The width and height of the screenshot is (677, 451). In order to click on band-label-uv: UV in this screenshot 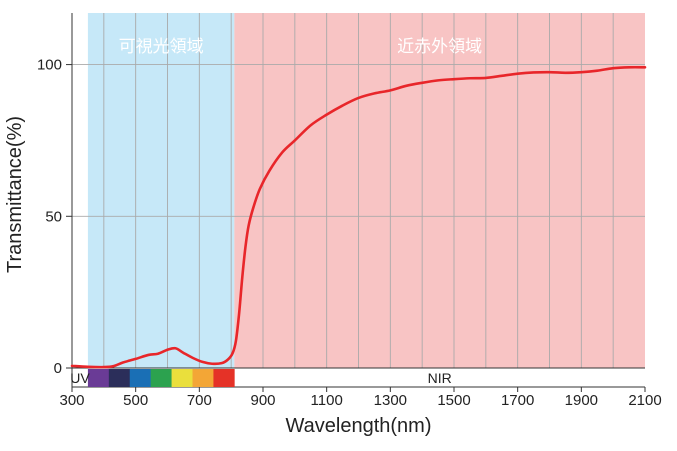, I will do `click(80, 378)`.